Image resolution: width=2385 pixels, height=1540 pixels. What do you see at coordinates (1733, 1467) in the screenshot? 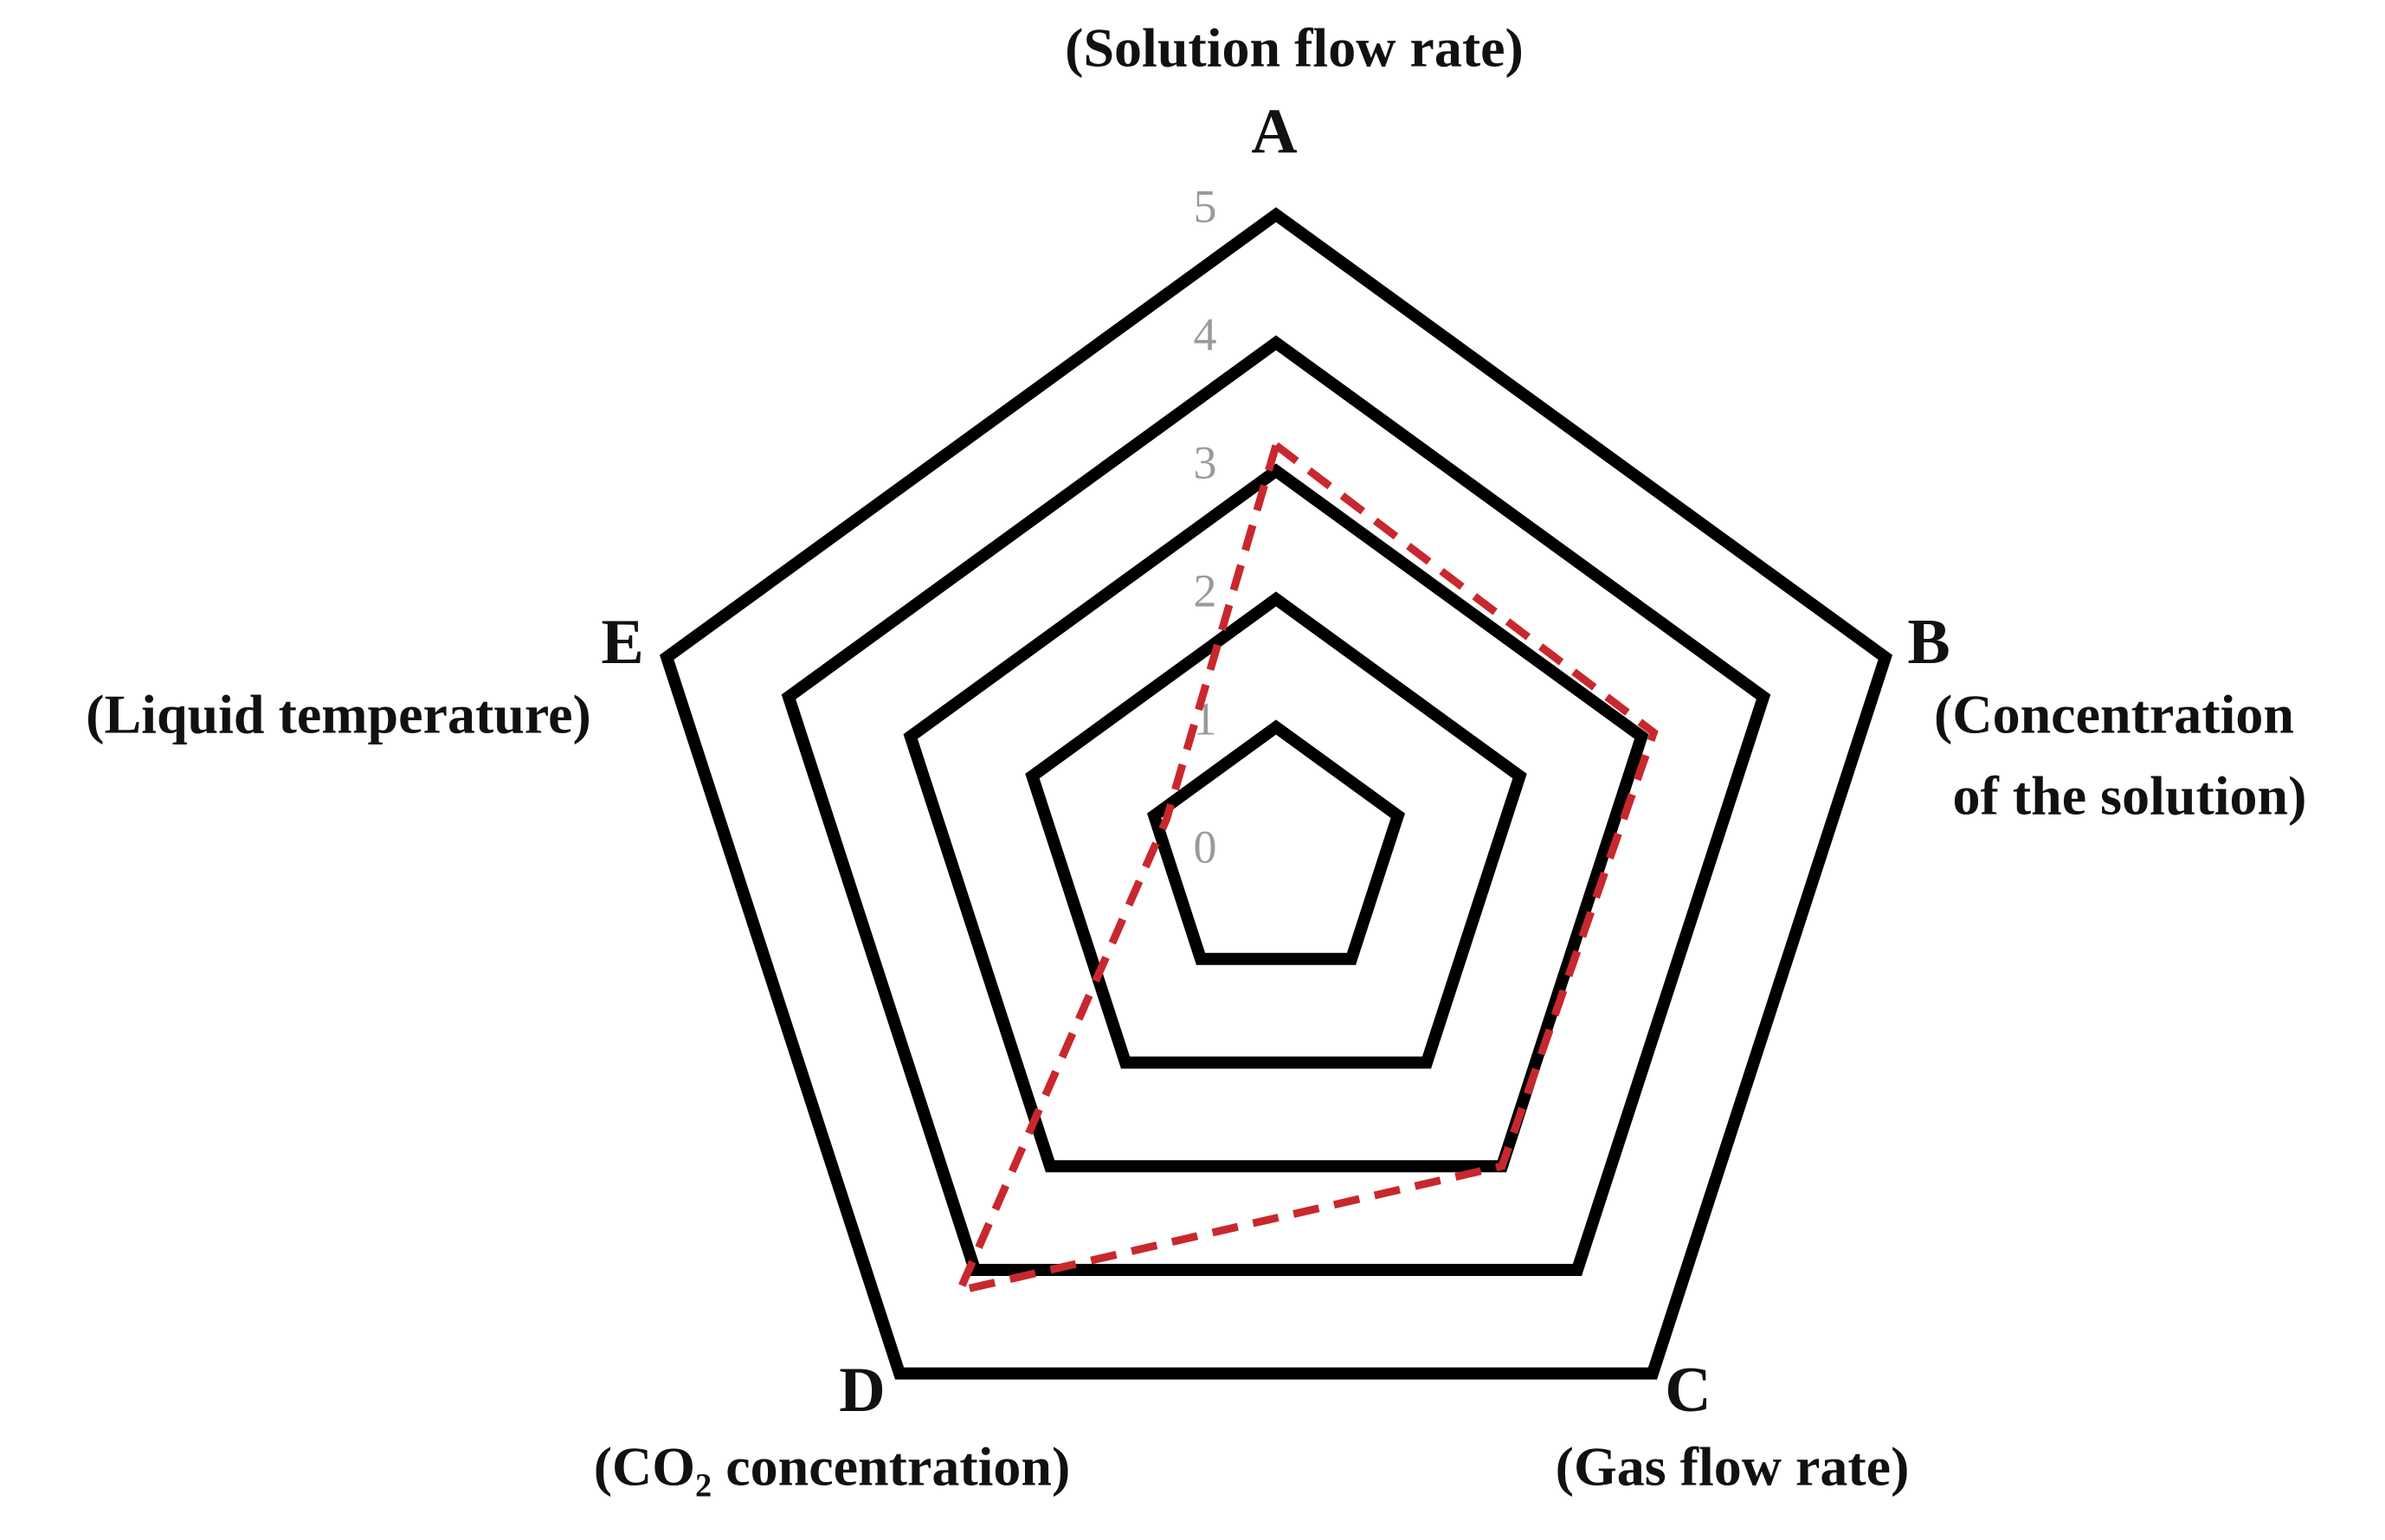
I see `axis-description: (Gas flow rate)` at bounding box center [1733, 1467].